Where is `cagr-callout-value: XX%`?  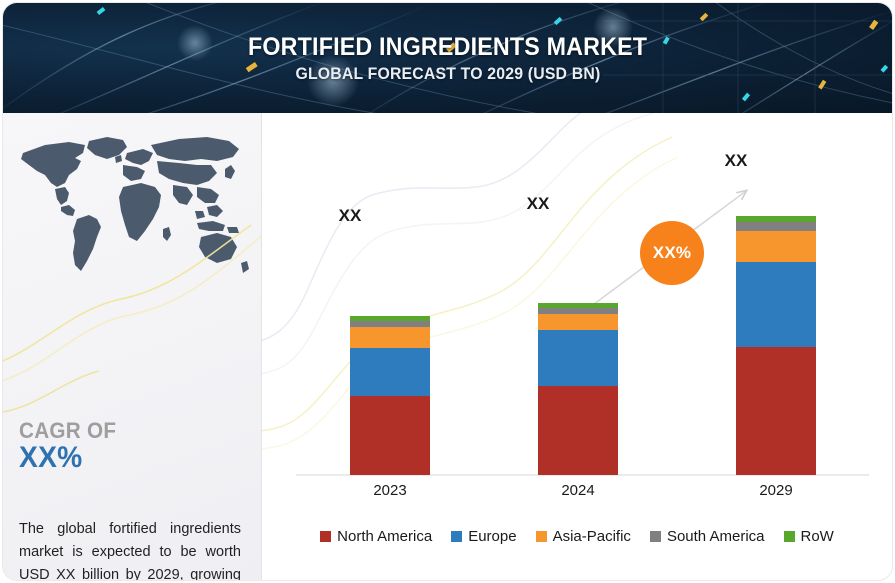
cagr-callout-value: XX% is located at coordinates (672, 252).